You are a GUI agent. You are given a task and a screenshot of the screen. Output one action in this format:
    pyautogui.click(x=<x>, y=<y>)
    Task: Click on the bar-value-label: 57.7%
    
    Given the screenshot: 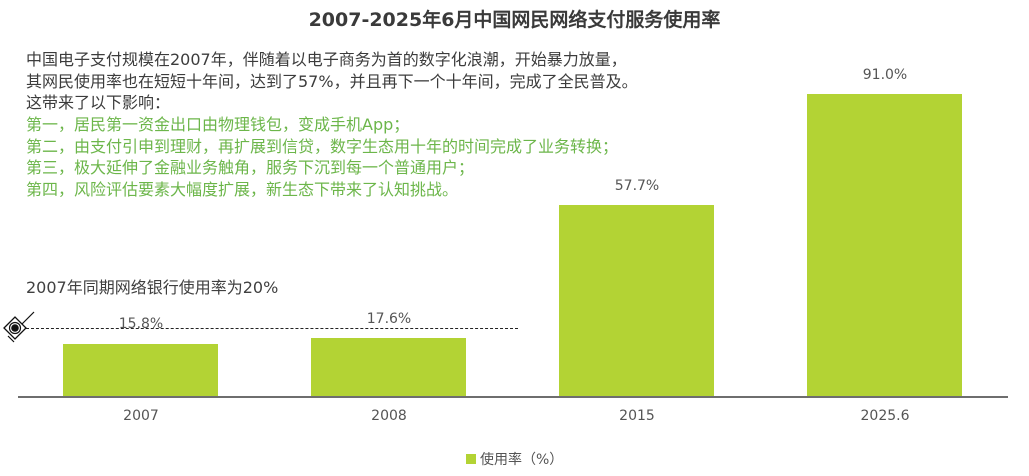 What is the action you would take?
    pyautogui.click(x=637, y=186)
    